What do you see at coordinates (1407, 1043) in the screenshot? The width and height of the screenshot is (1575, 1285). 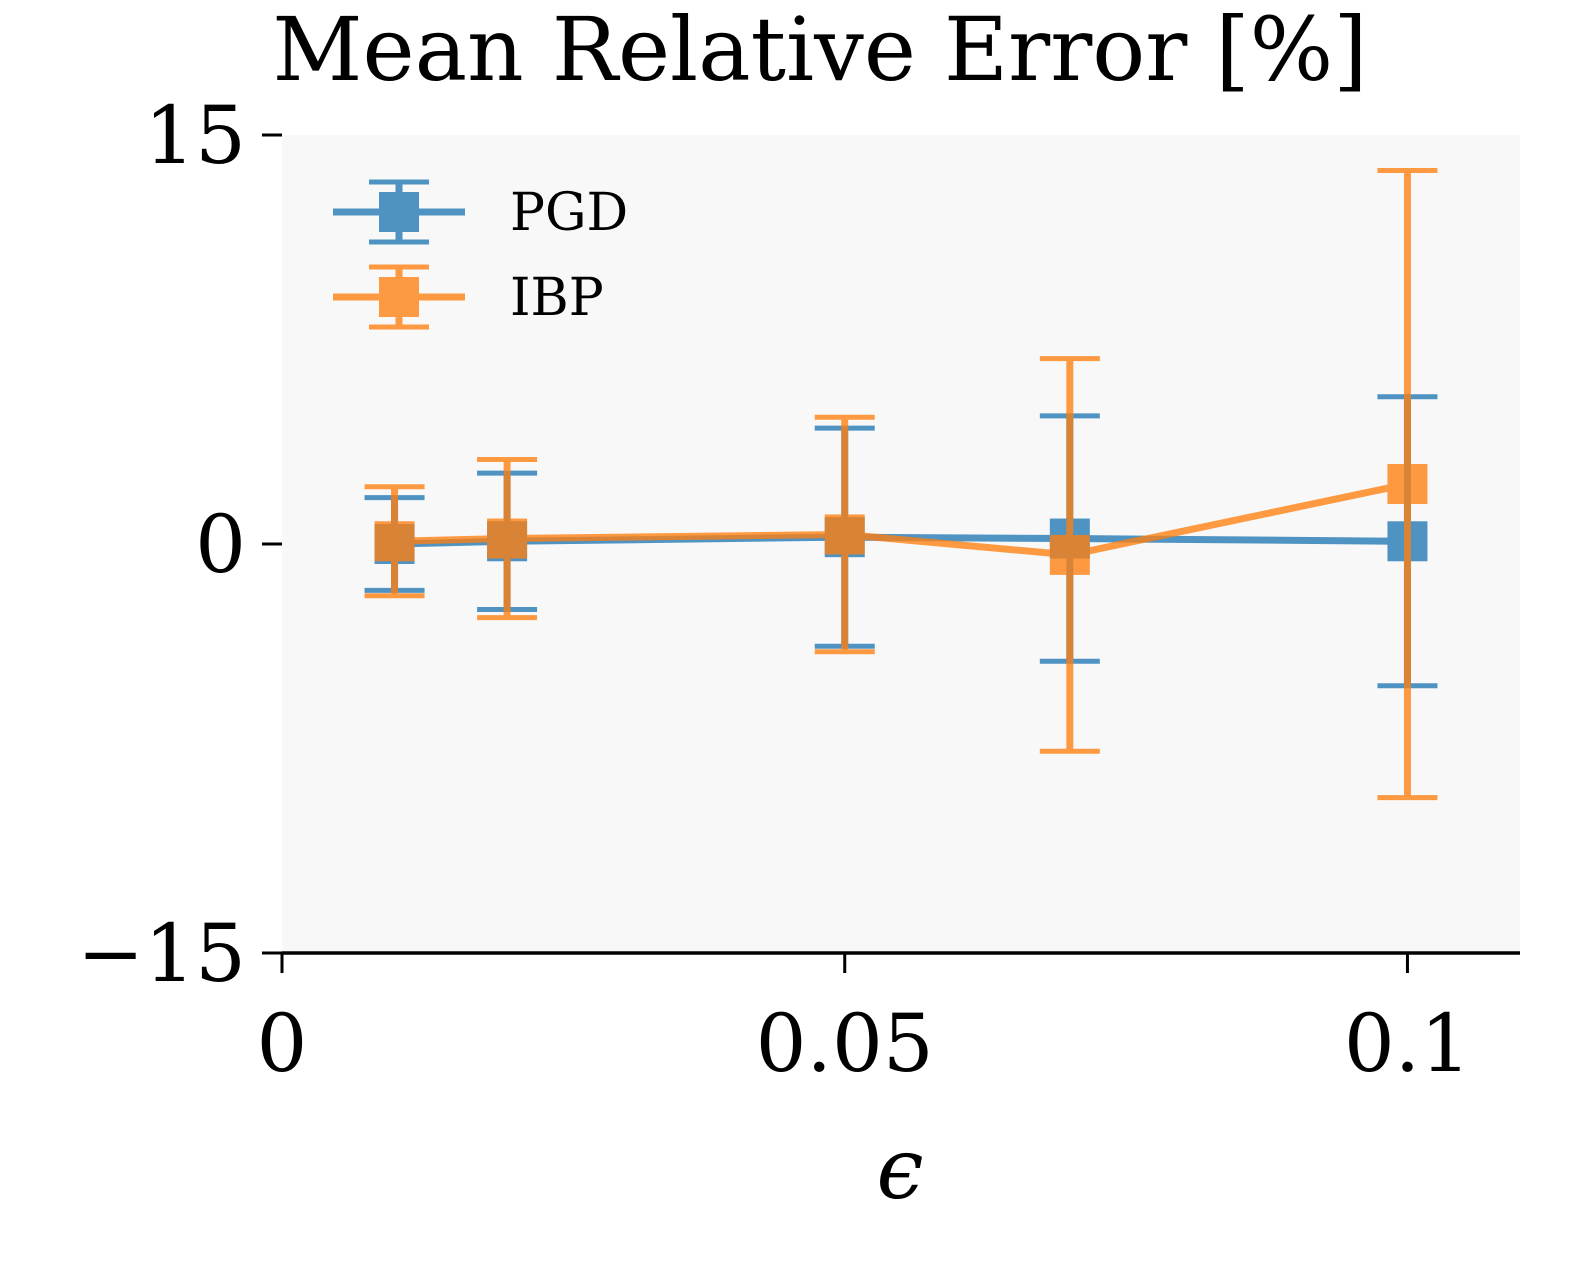 I see `x-tick-label: 0.1` at bounding box center [1407, 1043].